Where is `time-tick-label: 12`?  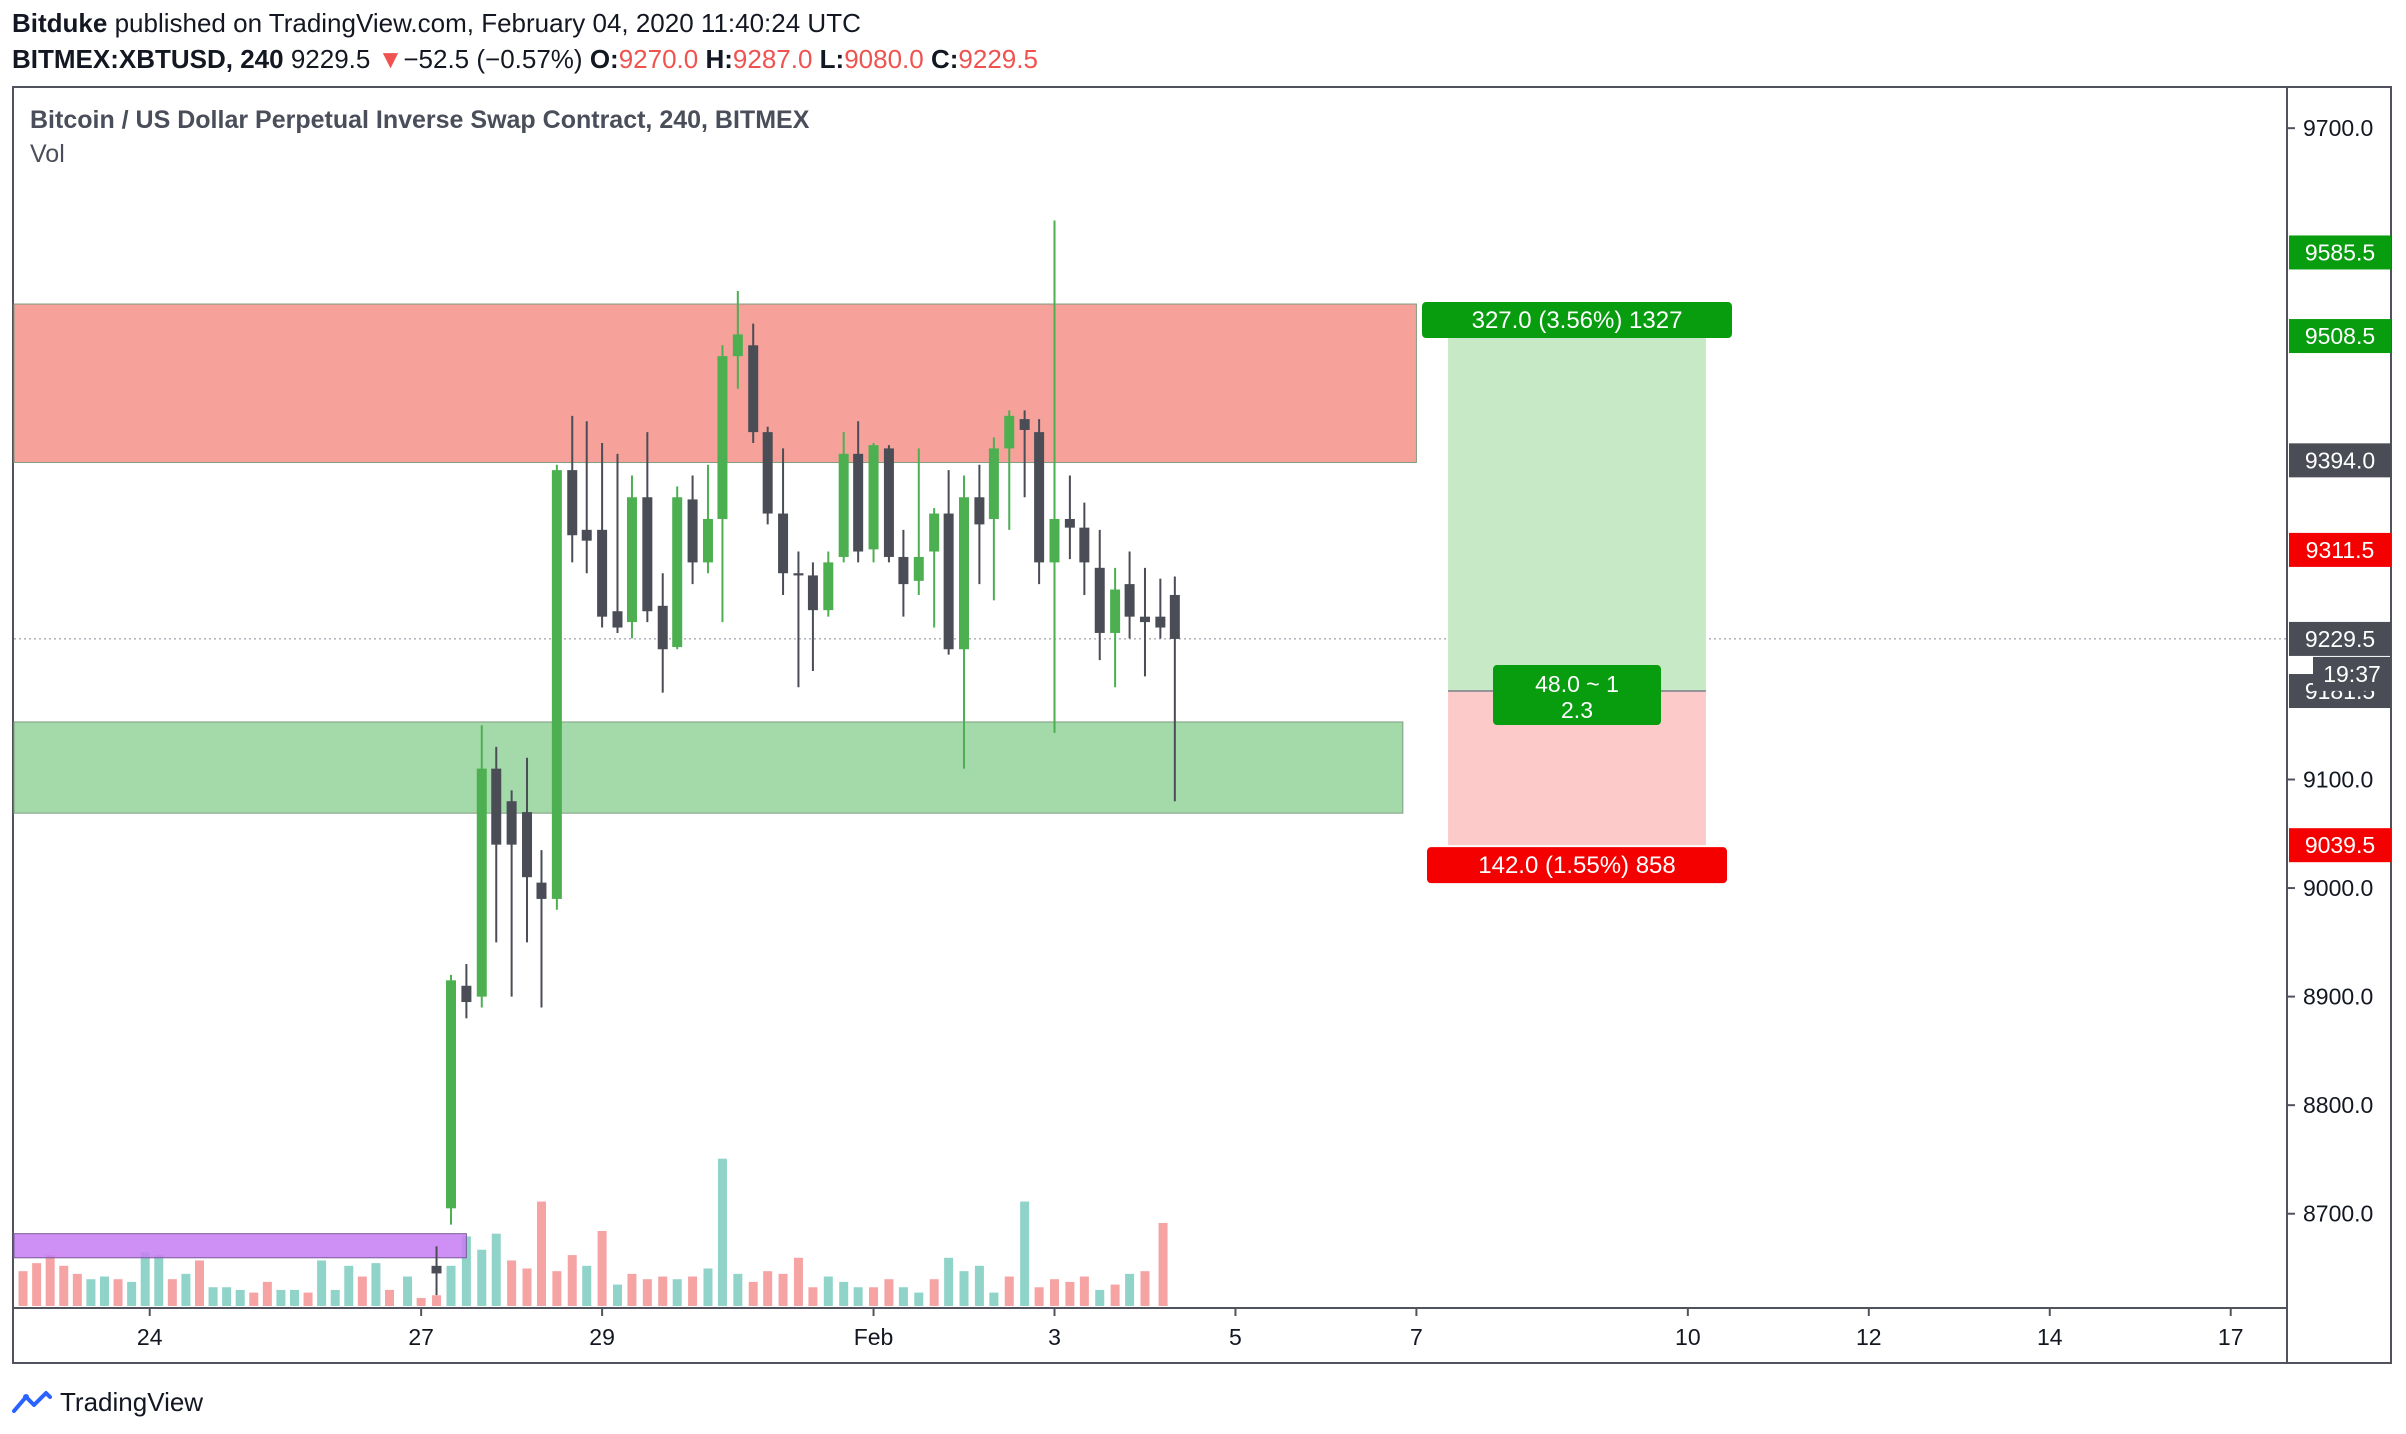
time-tick-label: 12 is located at coordinates (1869, 1337).